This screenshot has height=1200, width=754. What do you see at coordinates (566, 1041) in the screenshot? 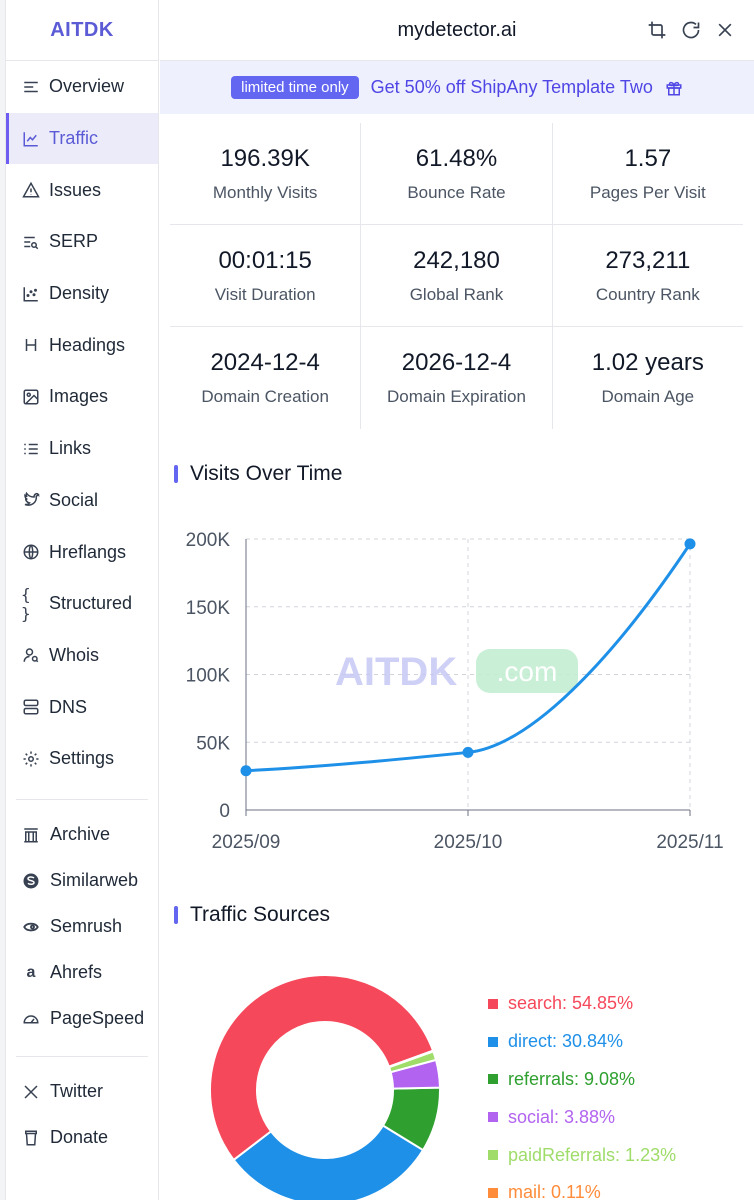
I see `legend-label: direct: 30.84%` at bounding box center [566, 1041].